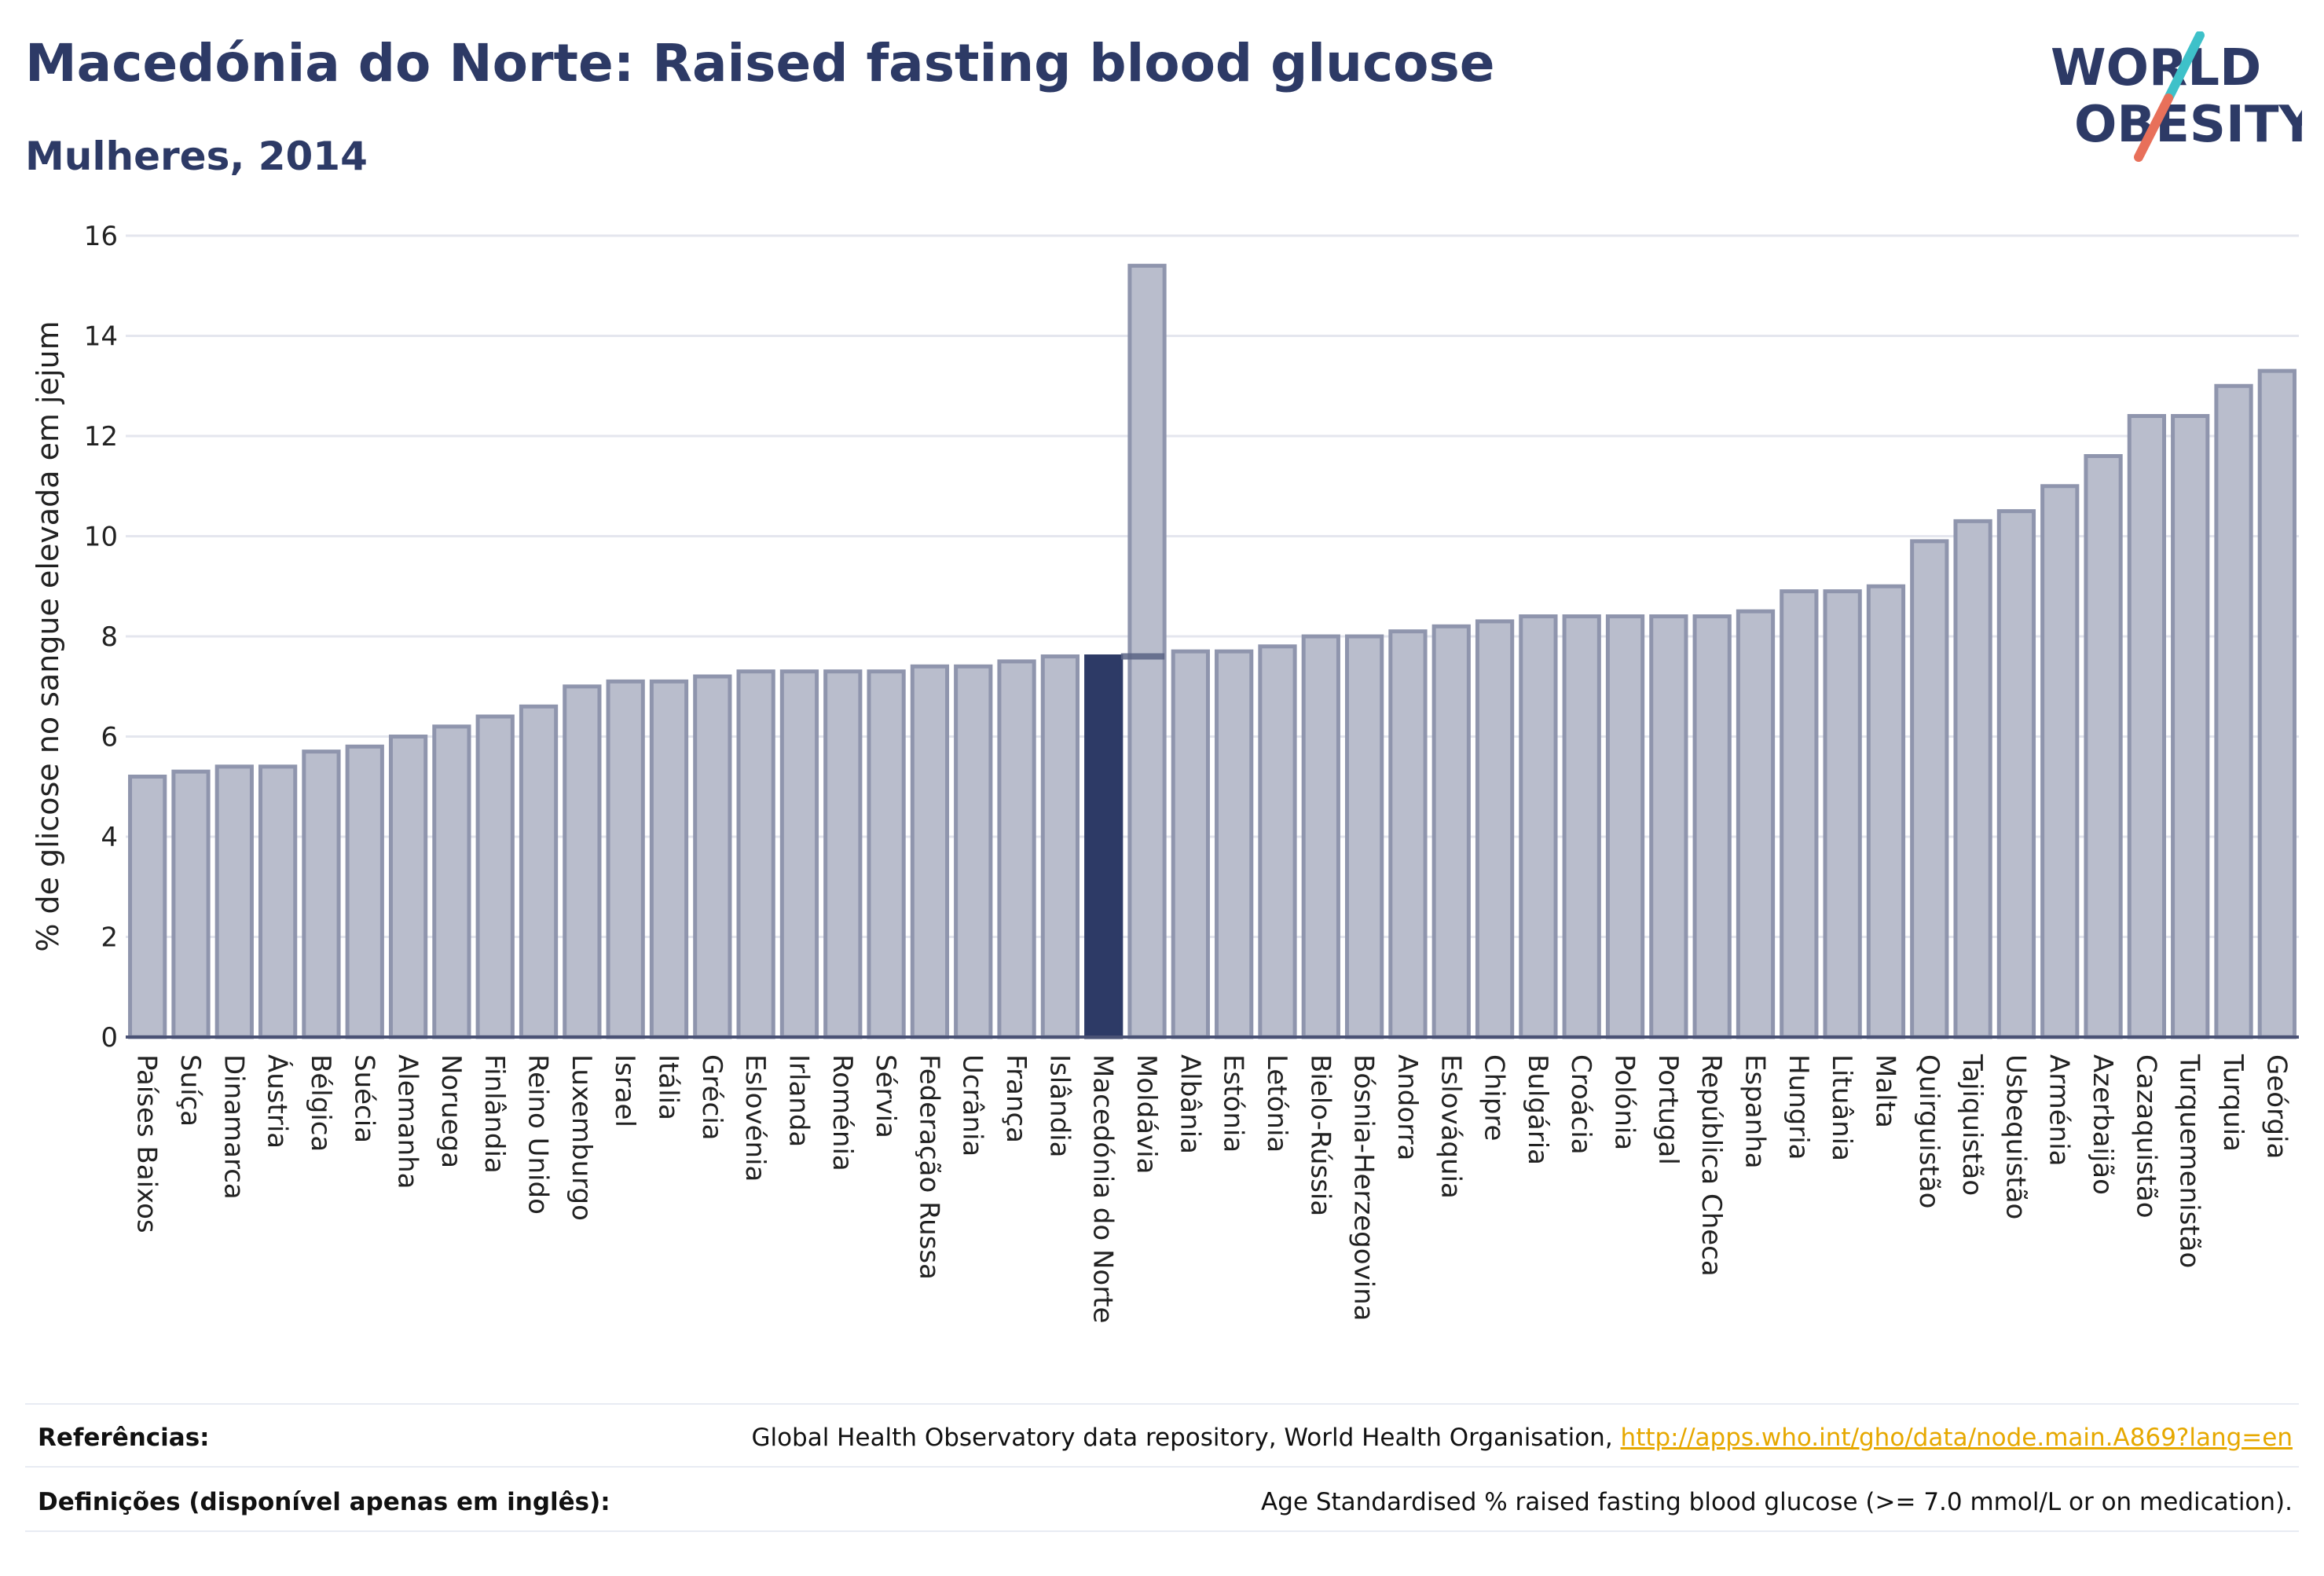 The image size is (2324, 1576). I want to click on x-tick-label: Quirguistão, so click(1929, 1131).